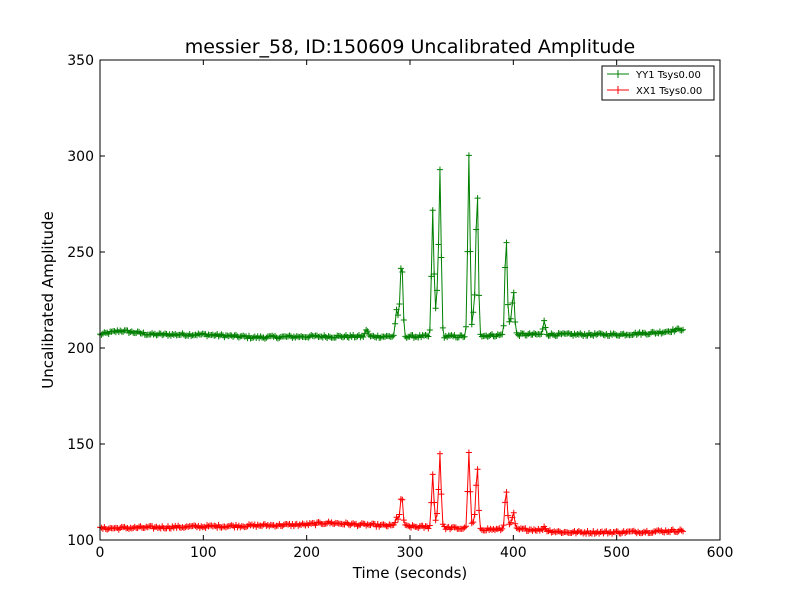  What do you see at coordinates (48, 299) in the screenshot?
I see `y-axis-label: Uncalibrated Amplitude` at bounding box center [48, 299].